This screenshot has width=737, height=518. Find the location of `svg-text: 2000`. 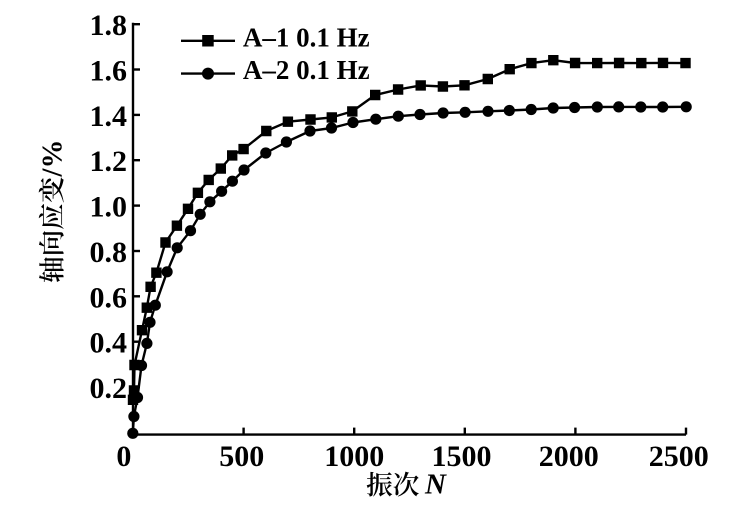

svg-text: 2000 is located at coordinates (569, 456).